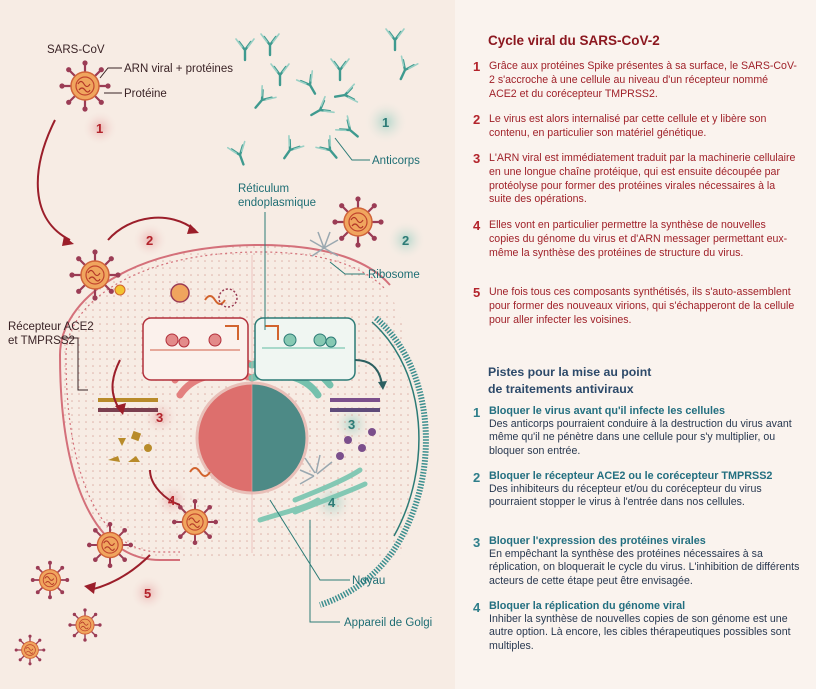 The height and width of the screenshot is (689, 816). I want to click on label-sars-cov: SARS-CoV, so click(76, 50).